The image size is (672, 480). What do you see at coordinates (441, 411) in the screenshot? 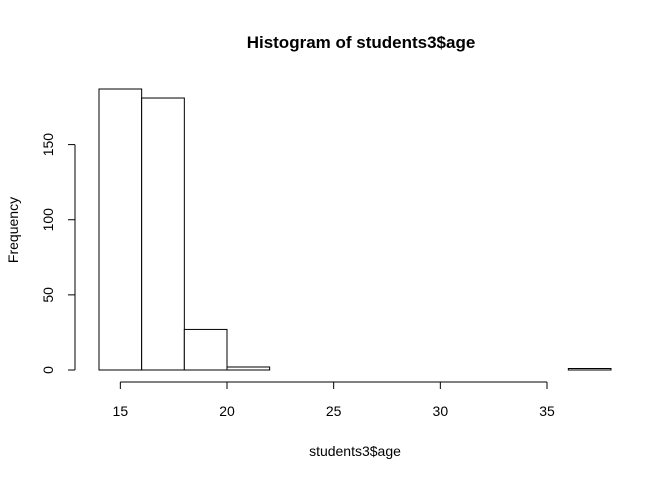
I see `x-tick-label-3: 30` at bounding box center [441, 411].